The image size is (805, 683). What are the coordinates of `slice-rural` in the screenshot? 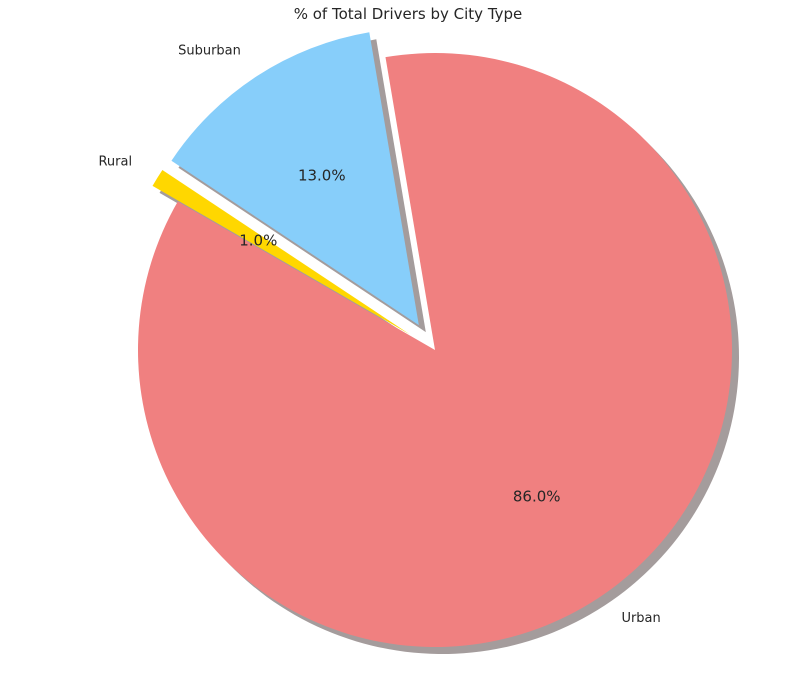 It's located at (281, 252).